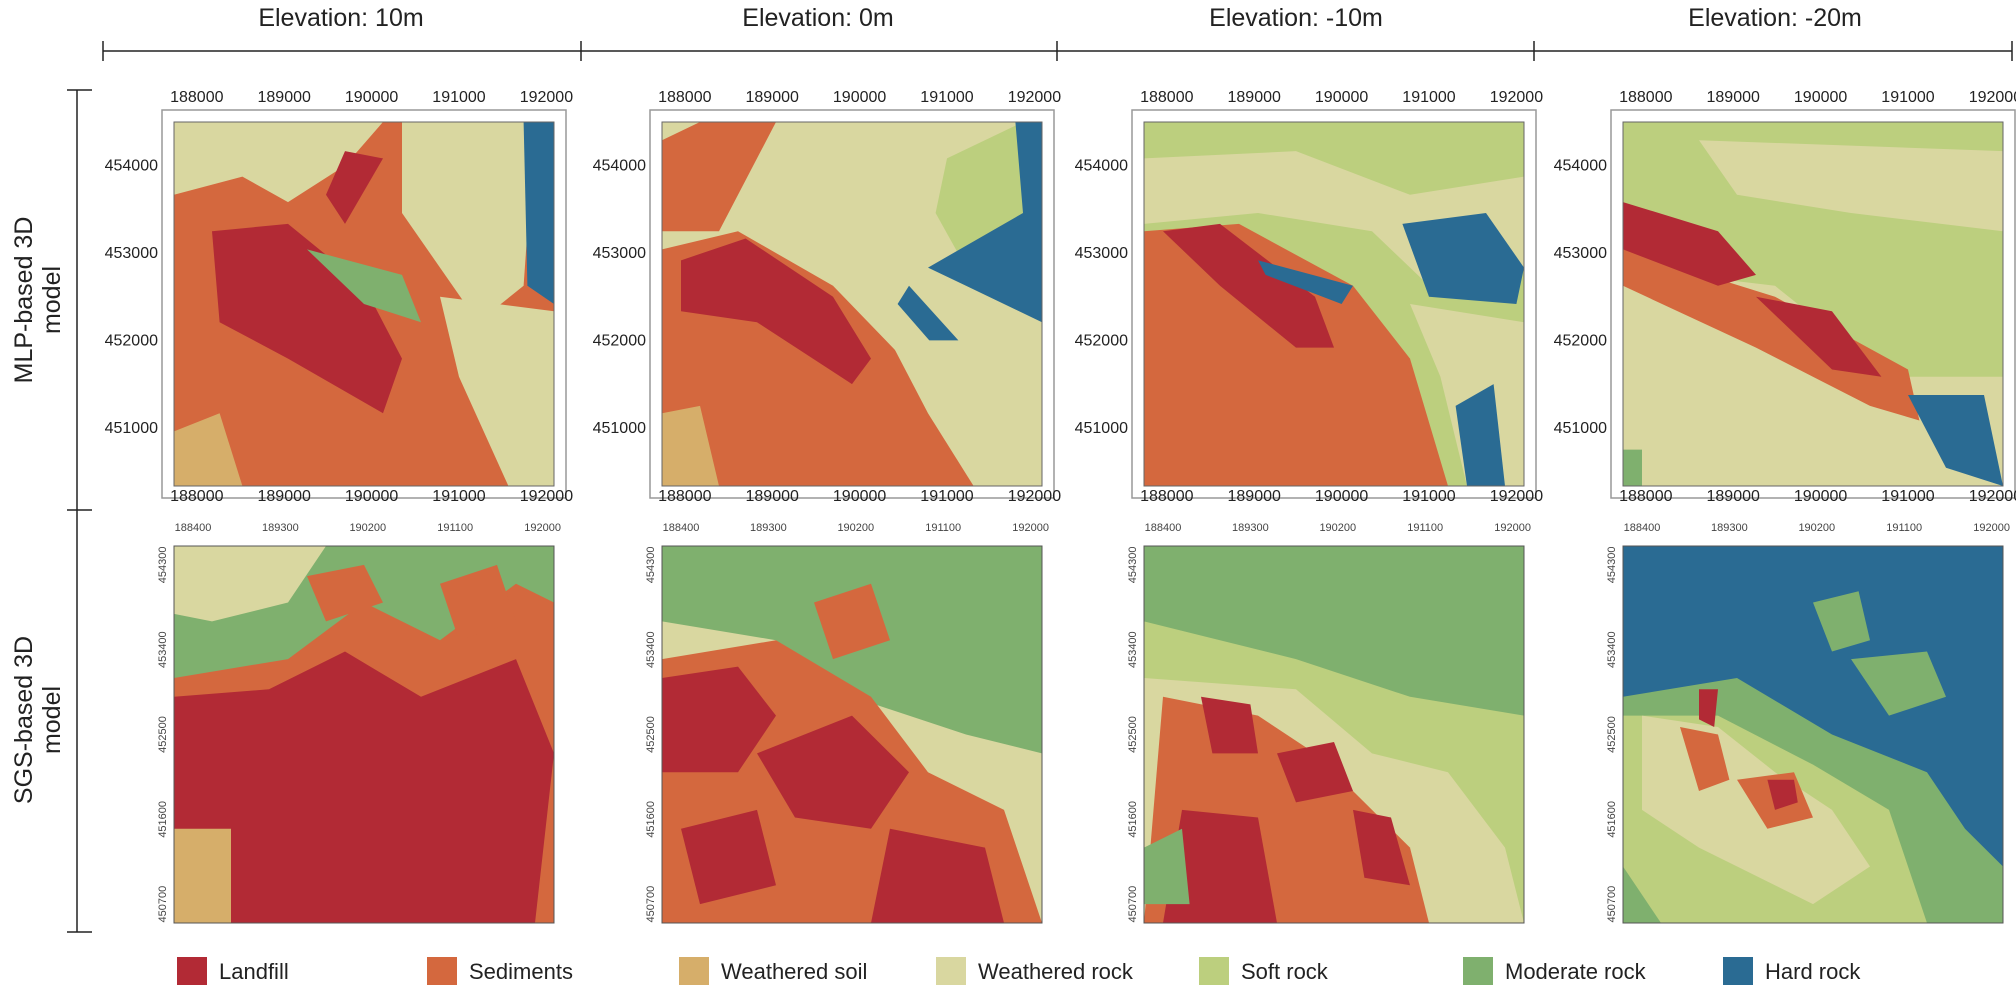 The height and width of the screenshot is (995, 2016). I want to click on row-label: MLP-based 3D model, so click(38, 300).